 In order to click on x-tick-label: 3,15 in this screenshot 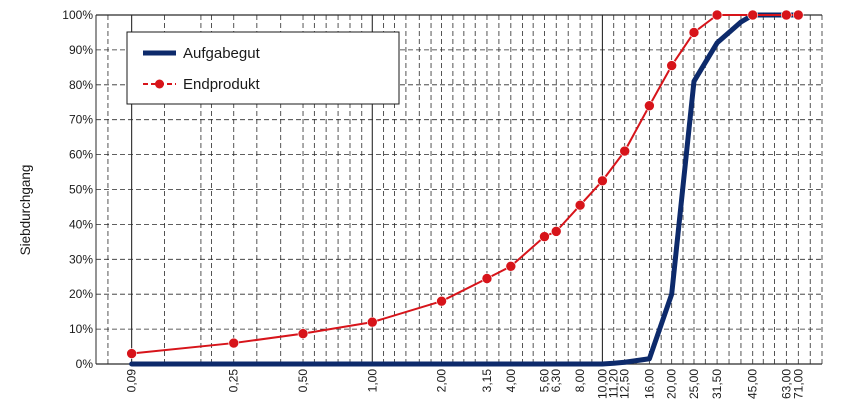, I will do `click(487, 381)`.